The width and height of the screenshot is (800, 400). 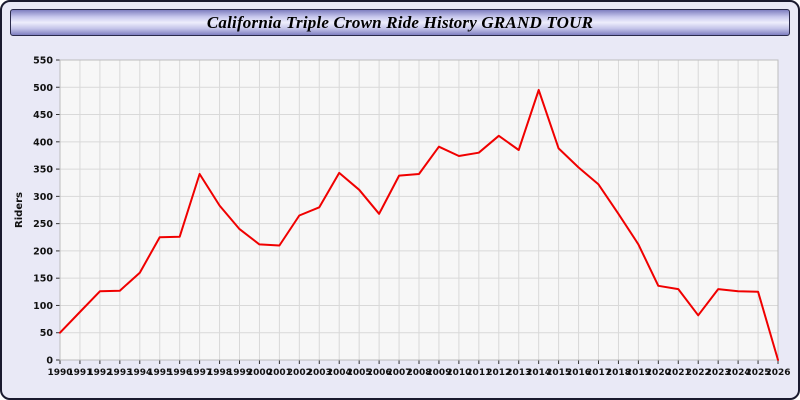 What do you see at coordinates (339, 373) in the screenshot?
I see `svg-text: 2004` at bounding box center [339, 373].